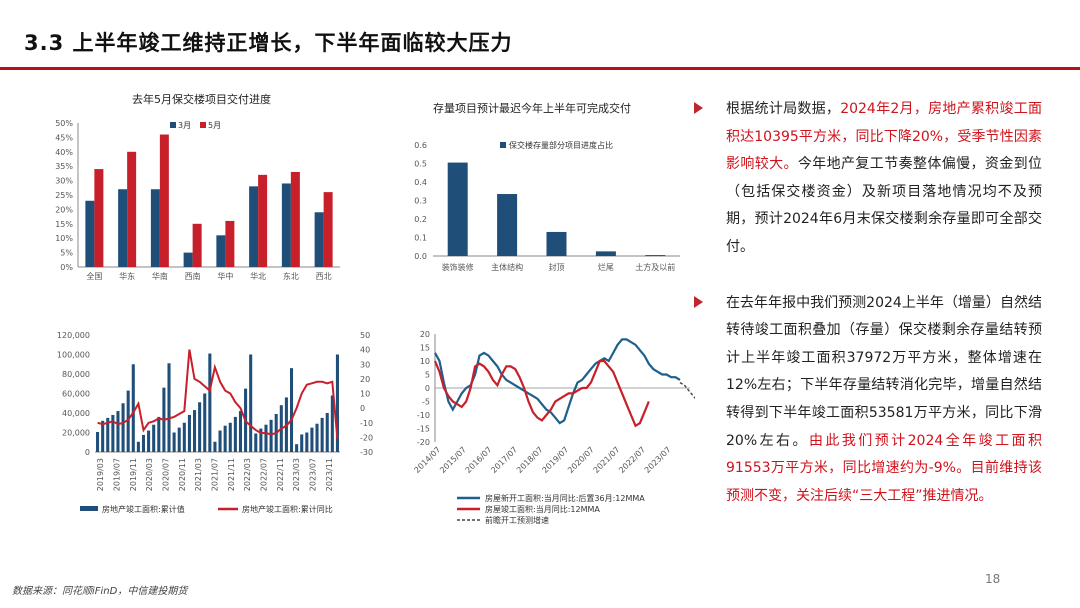  What do you see at coordinates (73, 355) in the screenshot?
I see `y-left-tick-label: 100,000` at bounding box center [73, 355].